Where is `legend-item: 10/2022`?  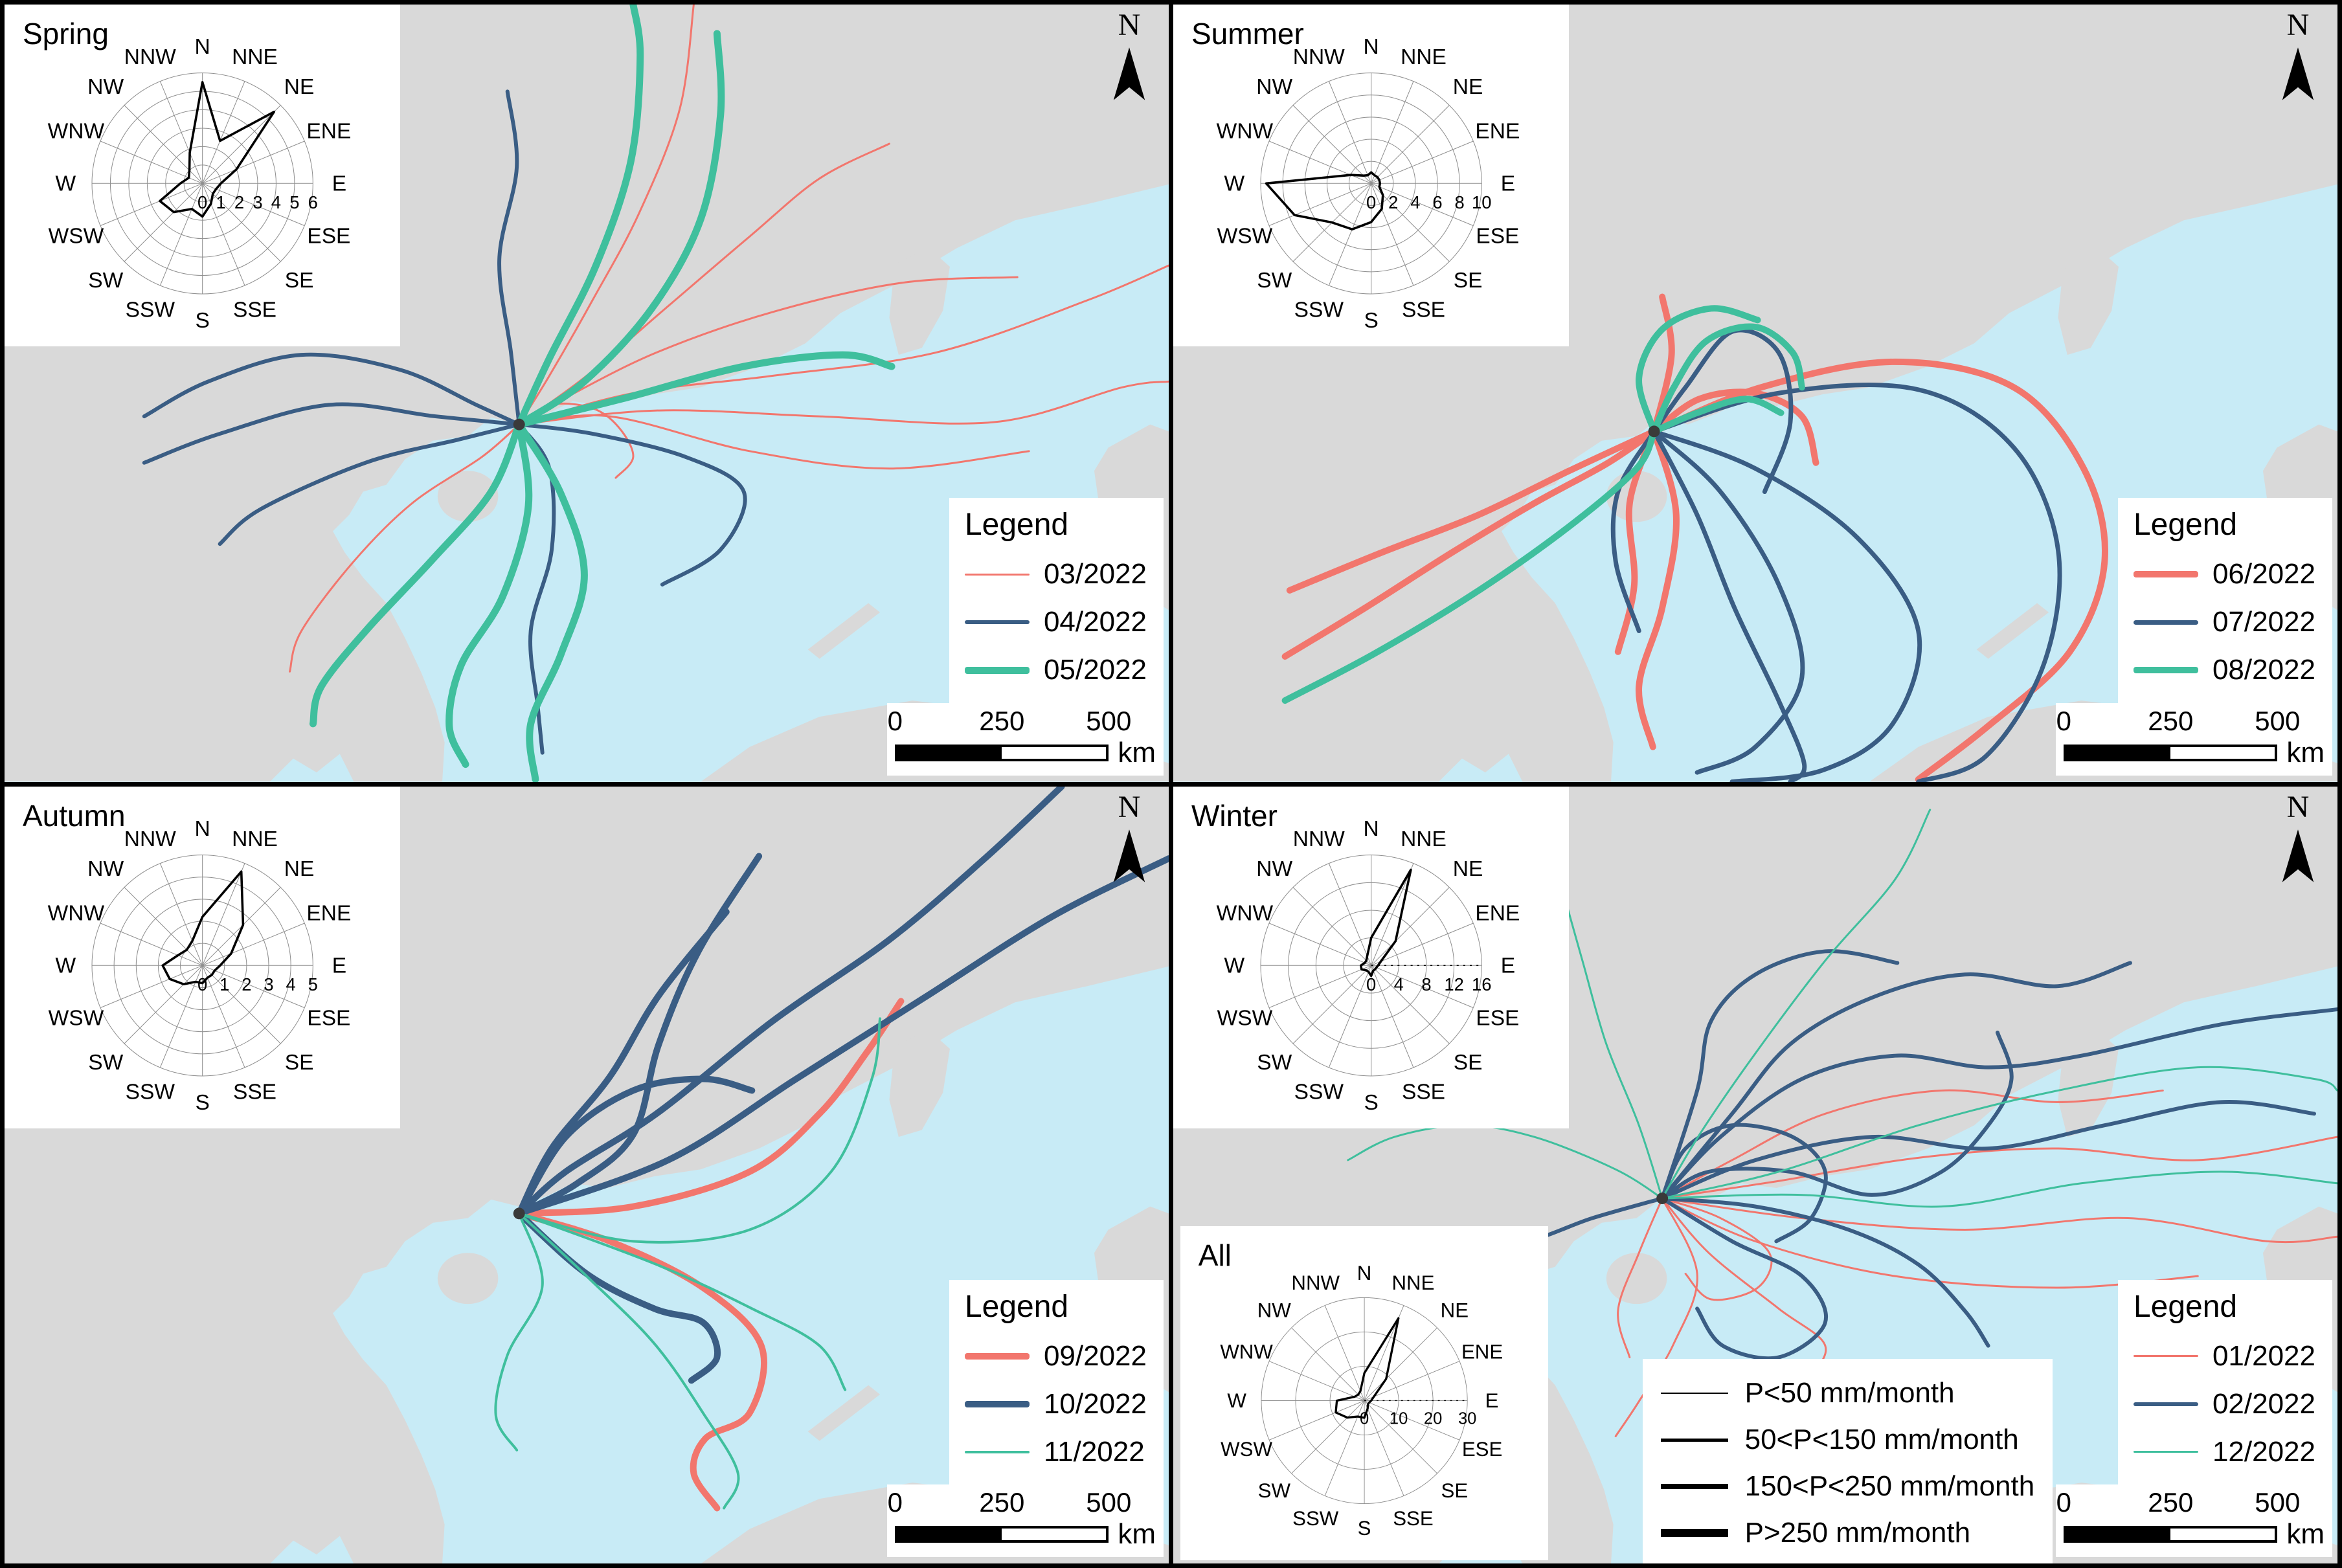
legend-item: 10/2022 is located at coordinates (1055, 1404).